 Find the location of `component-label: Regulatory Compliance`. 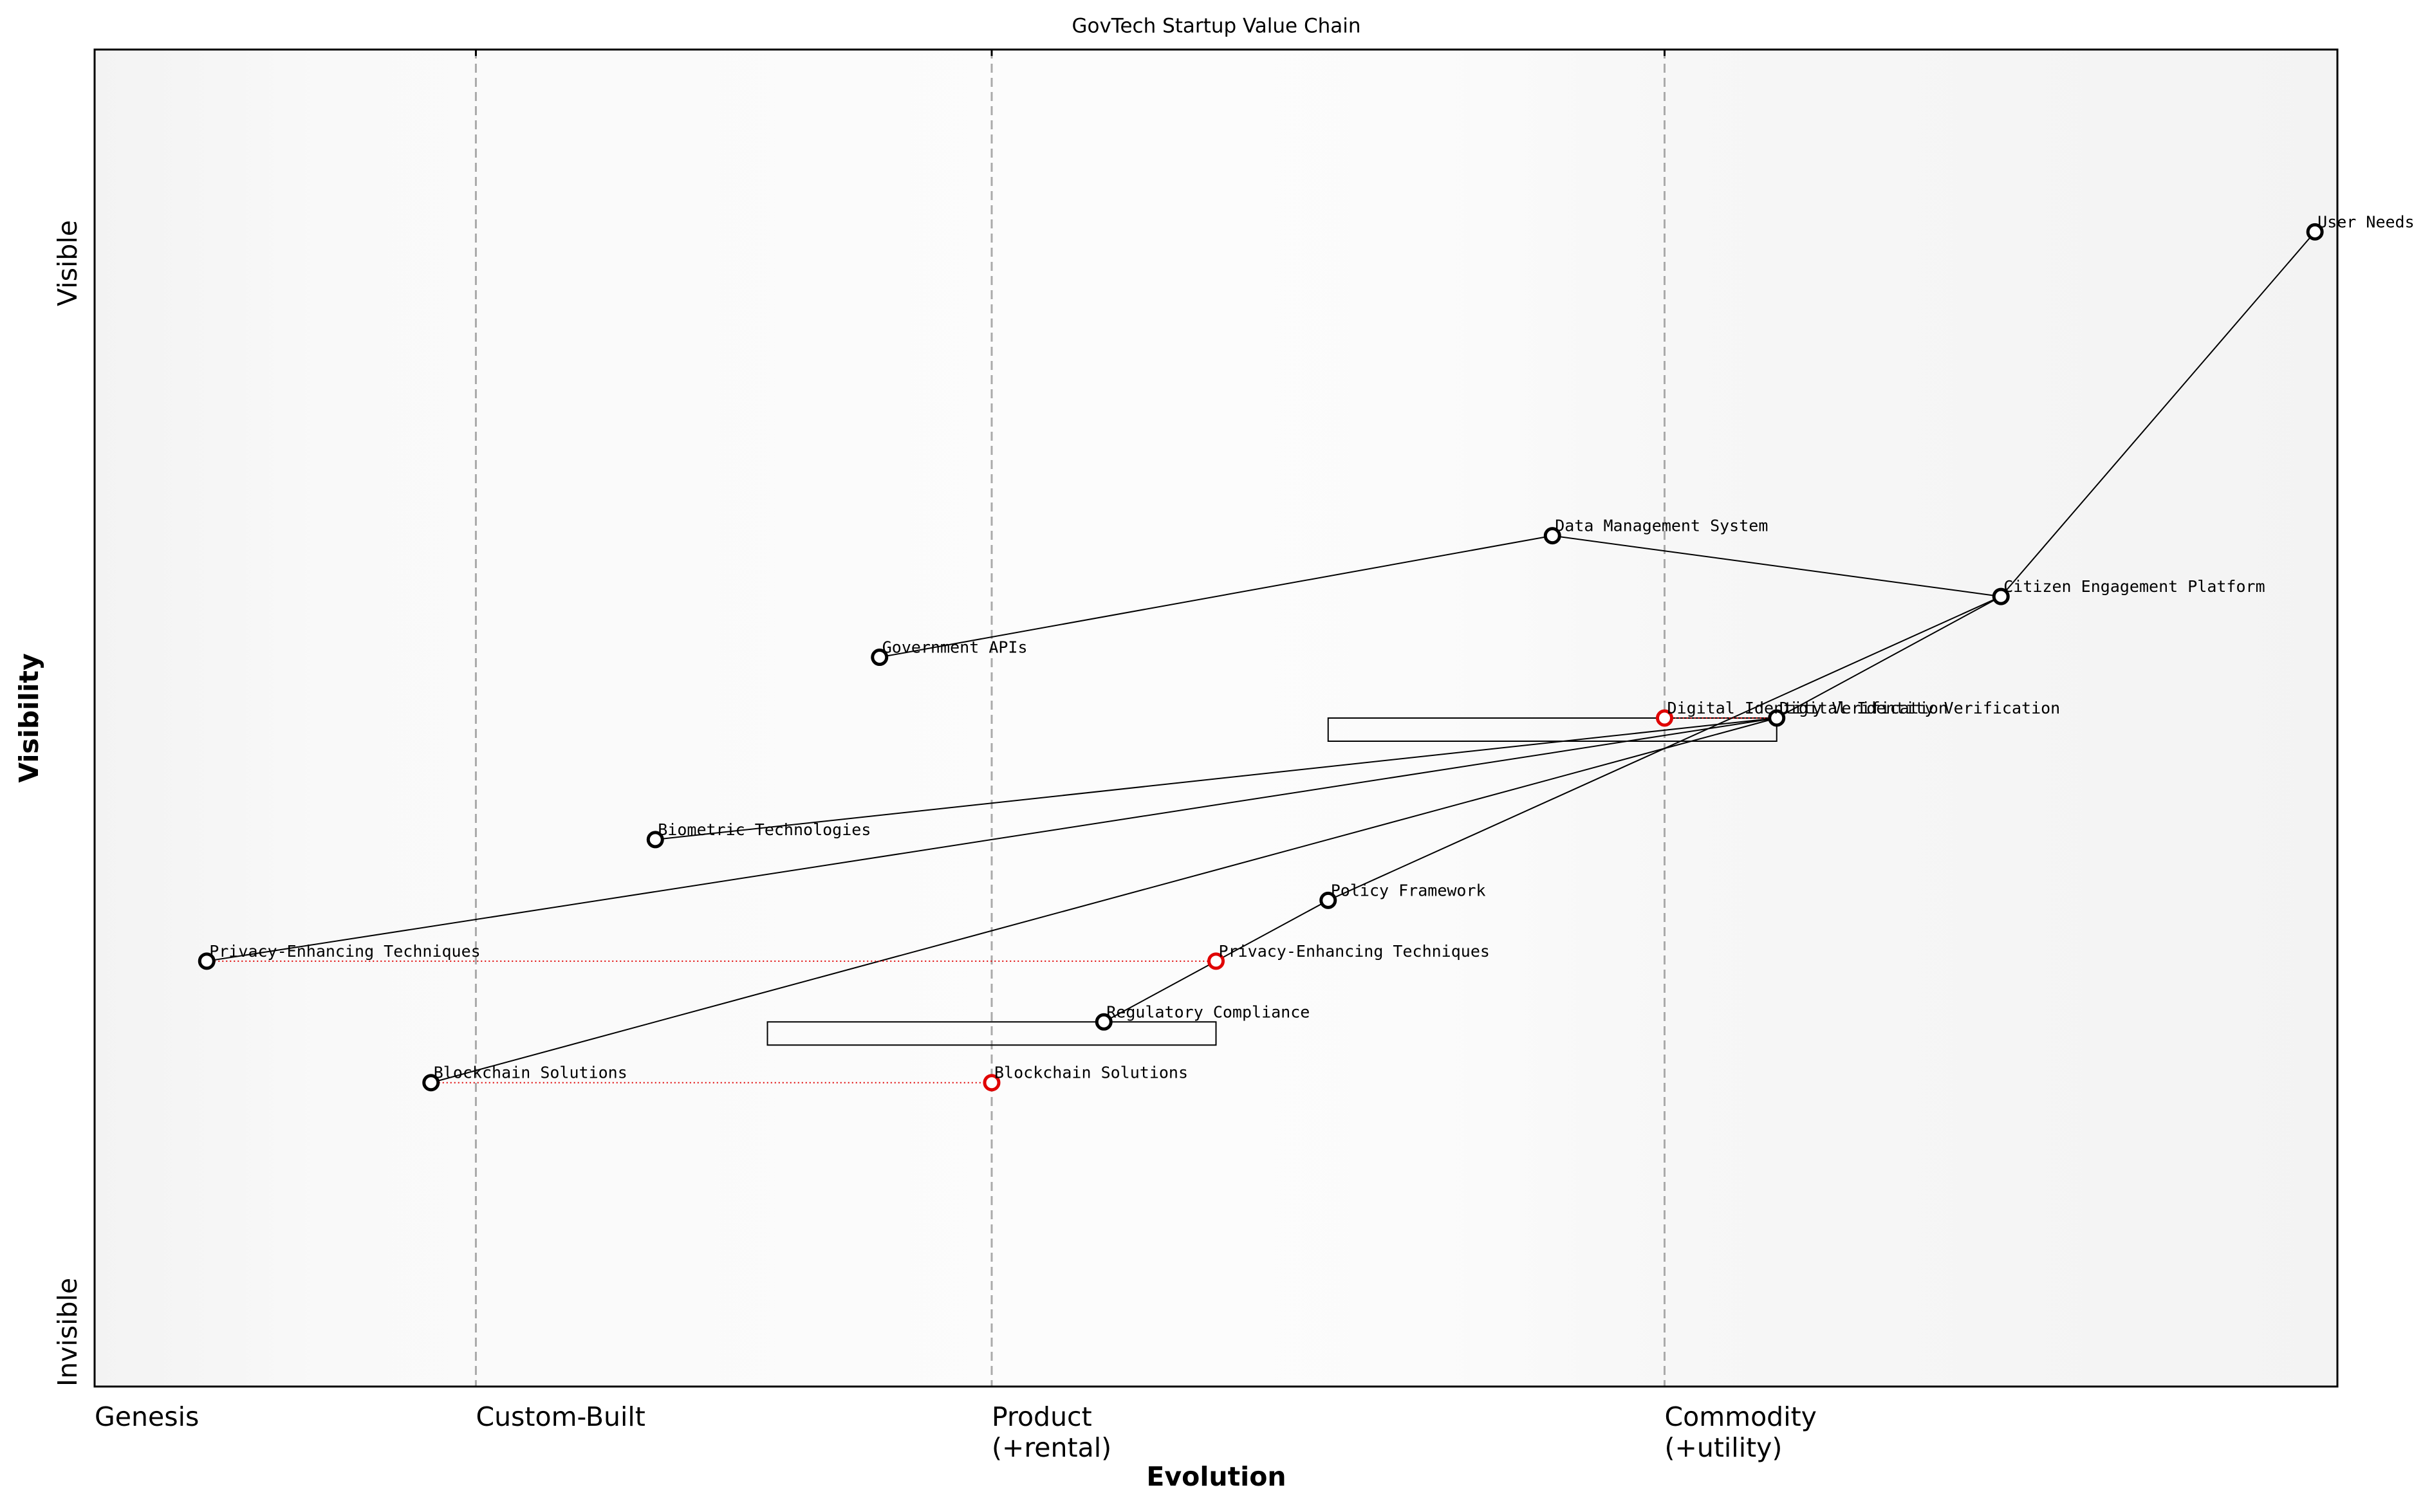

component-label: Regulatory Compliance is located at coordinates (1208, 1011).